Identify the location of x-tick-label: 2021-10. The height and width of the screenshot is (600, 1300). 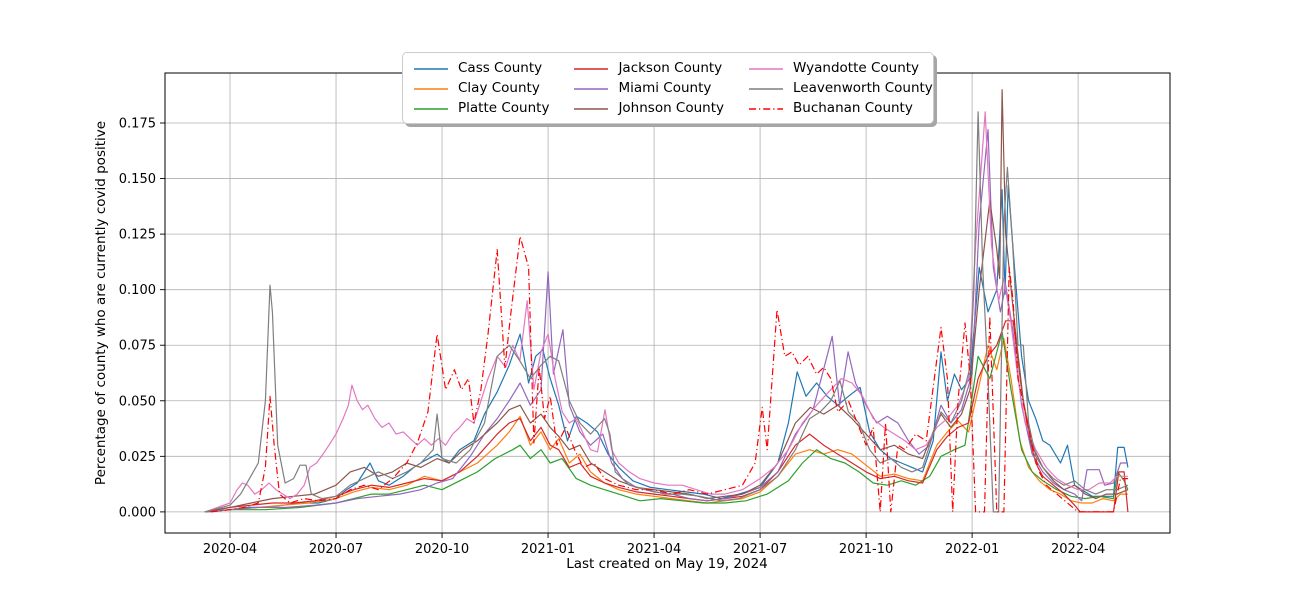
(866, 549).